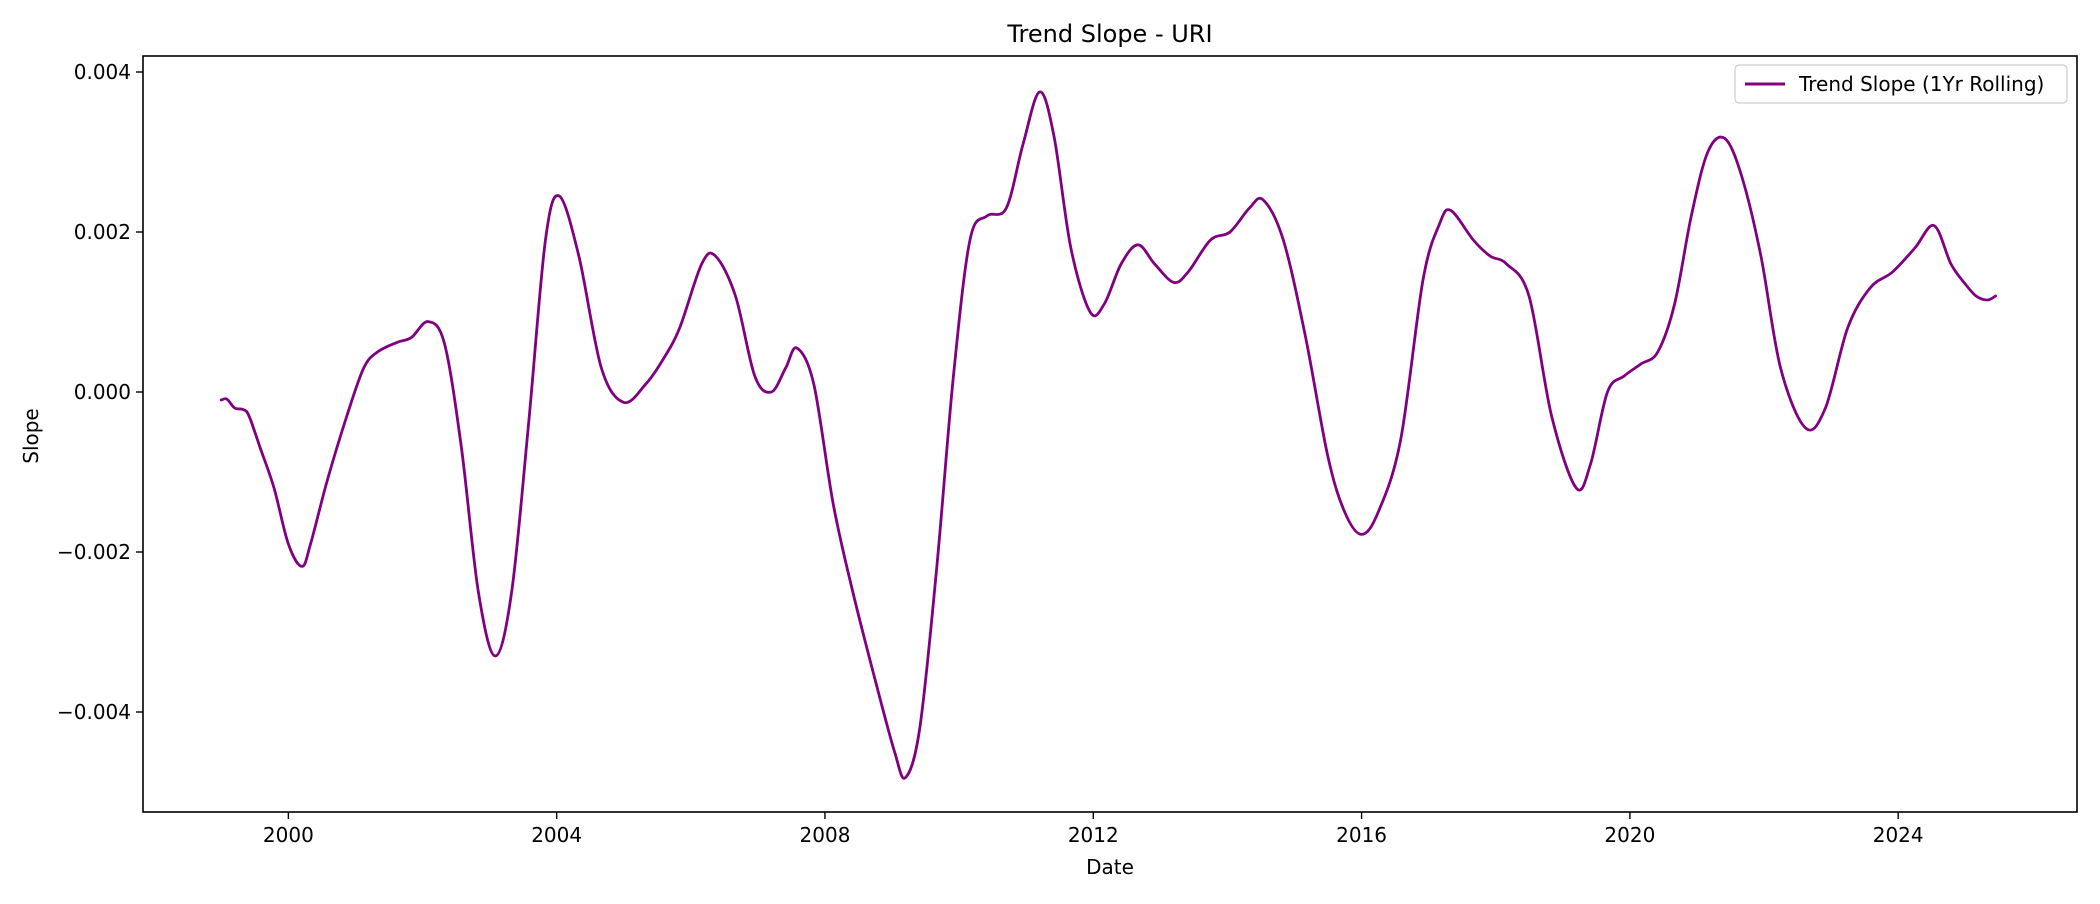 The image size is (2100, 904). I want to click on x-tick-label: 2008, so click(825, 835).